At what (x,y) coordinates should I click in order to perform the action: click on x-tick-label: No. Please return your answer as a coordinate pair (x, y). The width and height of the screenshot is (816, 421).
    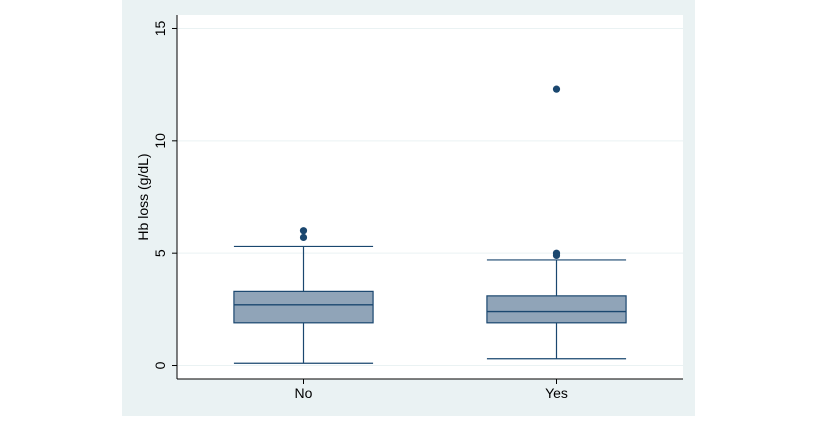
    Looking at the image, I should click on (304, 393).